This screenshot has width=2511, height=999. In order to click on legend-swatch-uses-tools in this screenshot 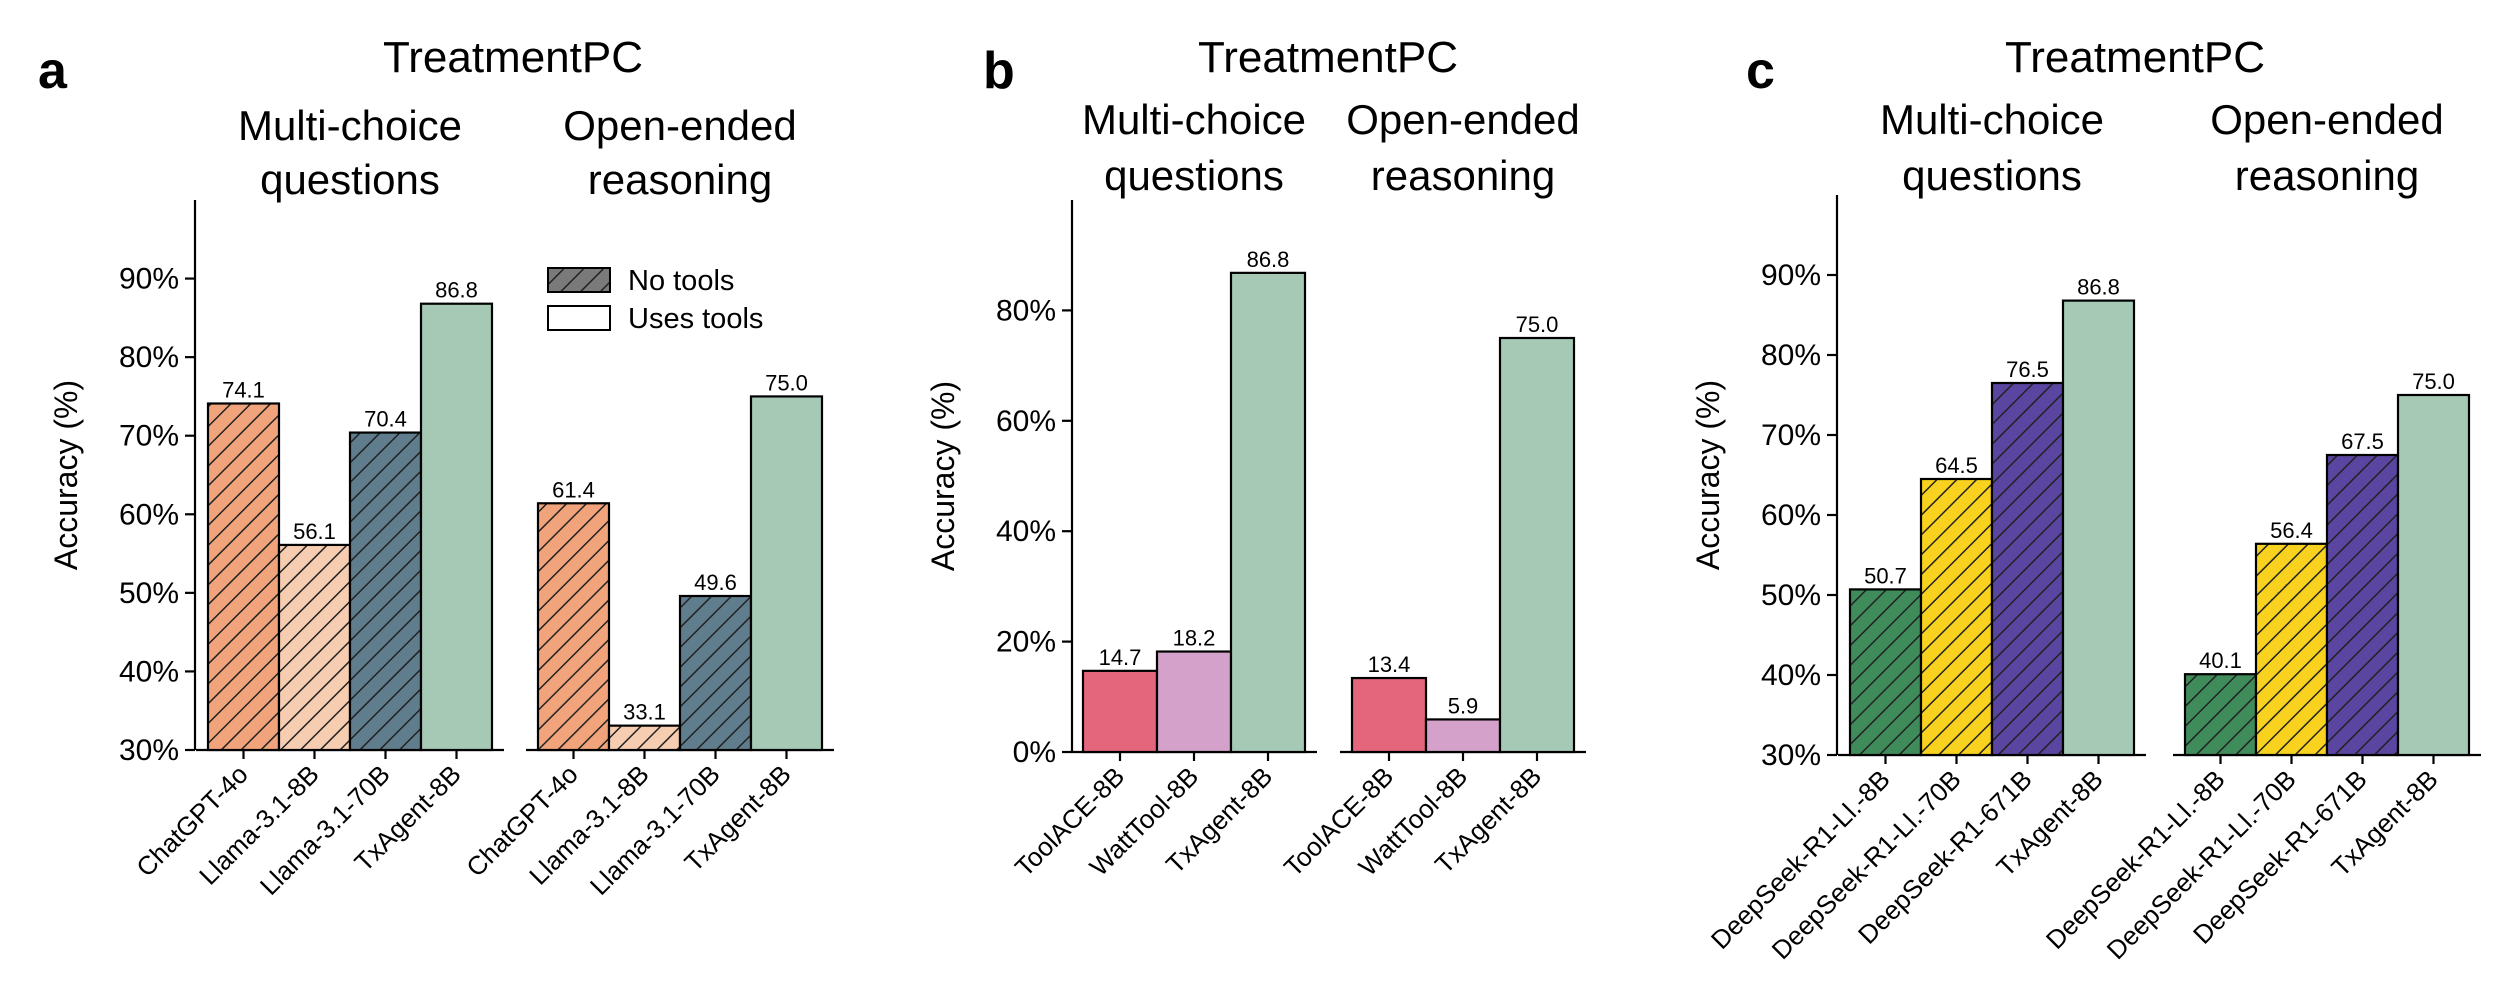, I will do `click(579, 318)`.